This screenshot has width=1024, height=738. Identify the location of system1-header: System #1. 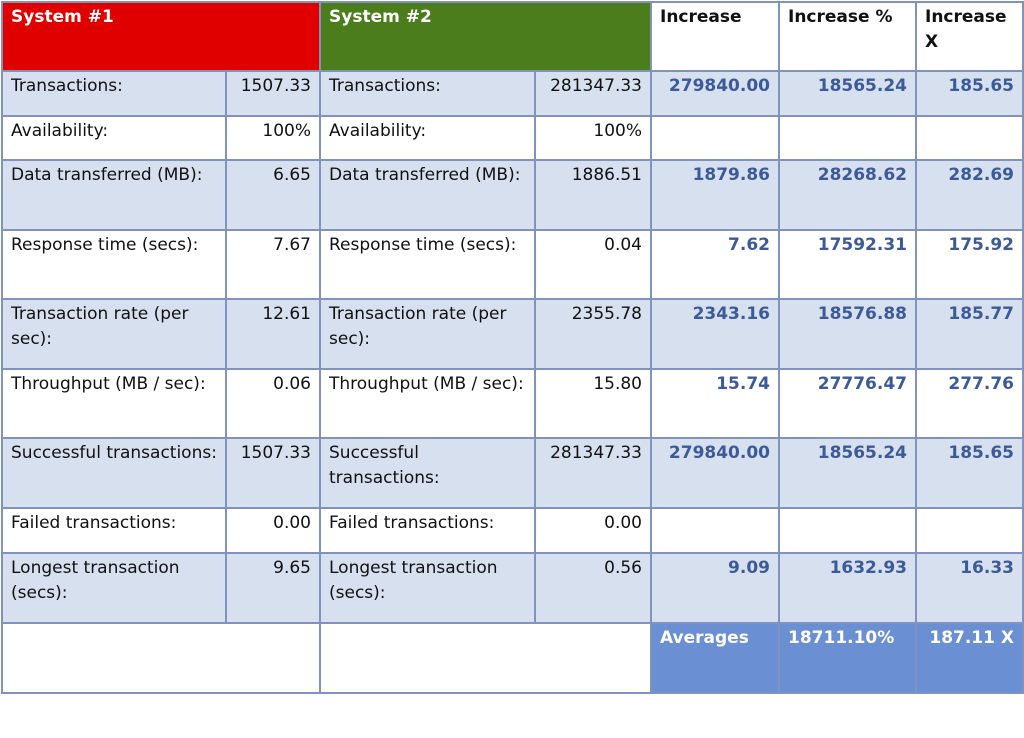
(161, 36).